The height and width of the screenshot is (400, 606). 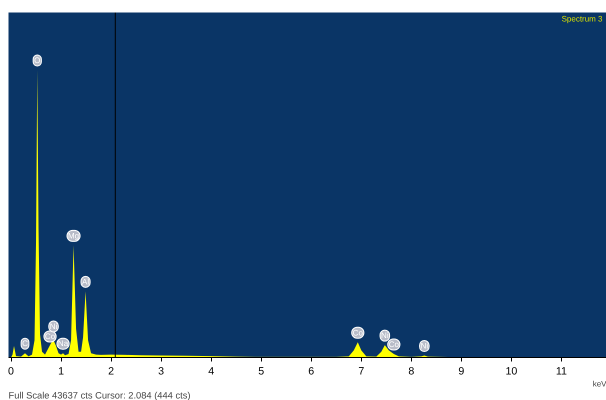 I want to click on x-tick-label: 4, so click(x=211, y=372).